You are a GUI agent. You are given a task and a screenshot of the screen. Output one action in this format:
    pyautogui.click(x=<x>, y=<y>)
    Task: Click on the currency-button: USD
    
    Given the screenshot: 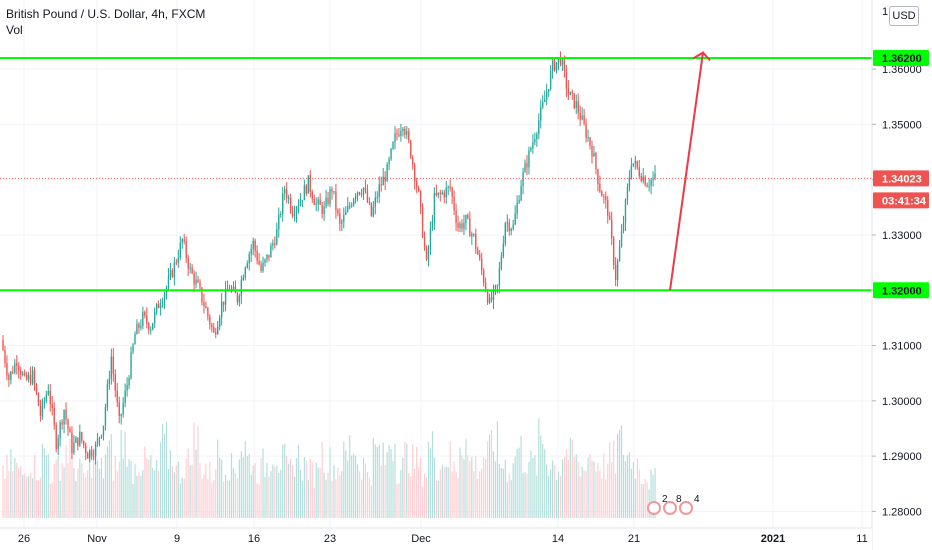 What is the action you would take?
    pyautogui.click(x=904, y=16)
    